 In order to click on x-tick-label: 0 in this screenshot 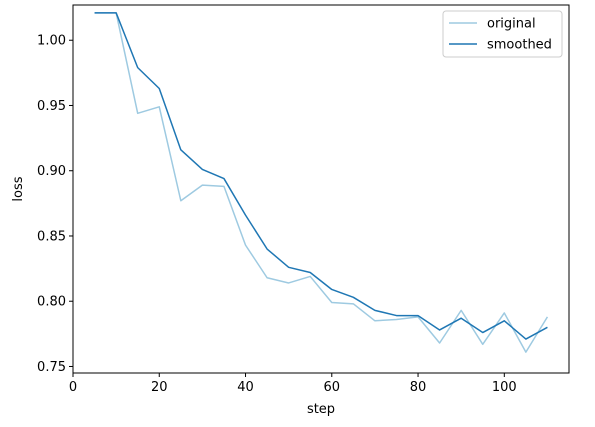, I will do `click(73, 387)`.